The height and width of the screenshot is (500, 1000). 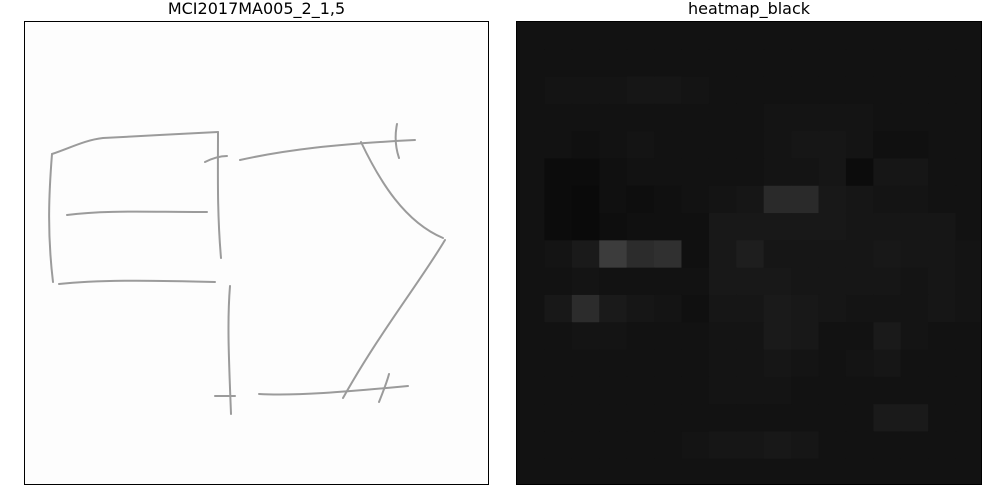 What do you see at coordinates (327, 150) in the screenshot?
I see `sketch-stroke` at bounding box center [327, 150].